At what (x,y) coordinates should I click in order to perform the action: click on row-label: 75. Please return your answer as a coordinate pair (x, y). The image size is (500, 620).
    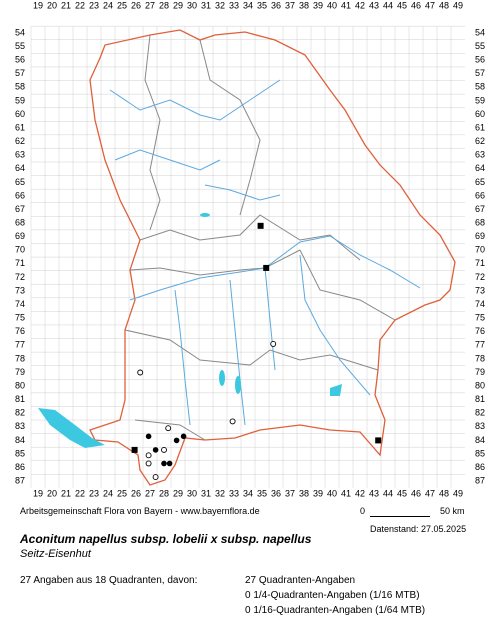
    Looking at the image, I should click on (20, 318).